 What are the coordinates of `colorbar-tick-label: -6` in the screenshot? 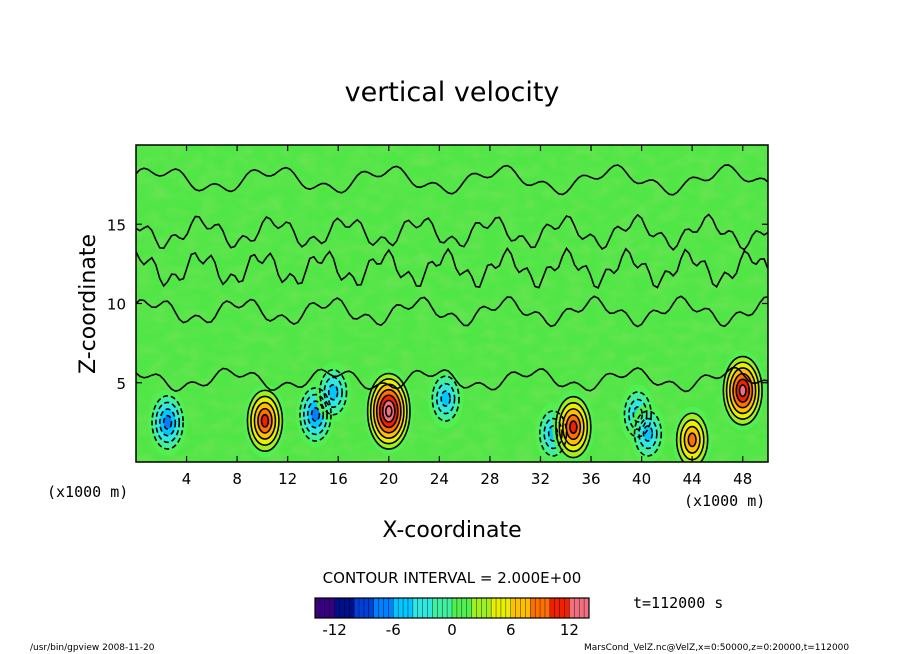 It's located at (393, 630).